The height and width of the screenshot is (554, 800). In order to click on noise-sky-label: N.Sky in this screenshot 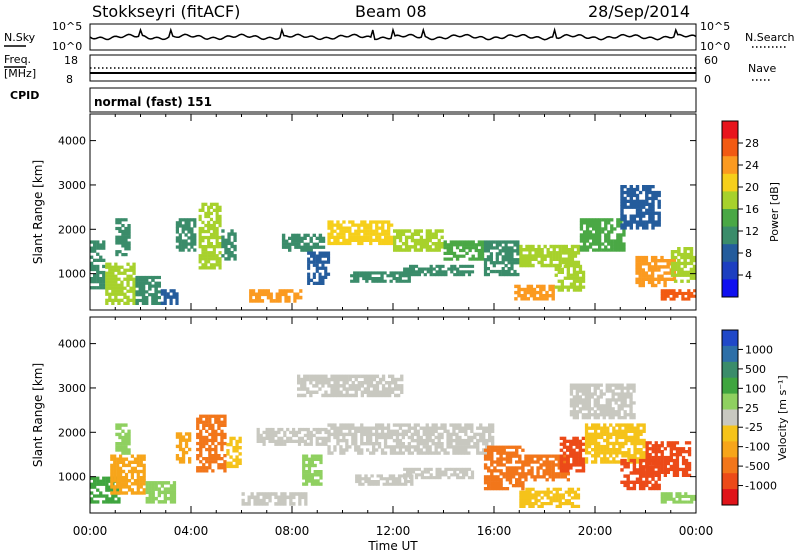, I will do `click(20, 37)`.